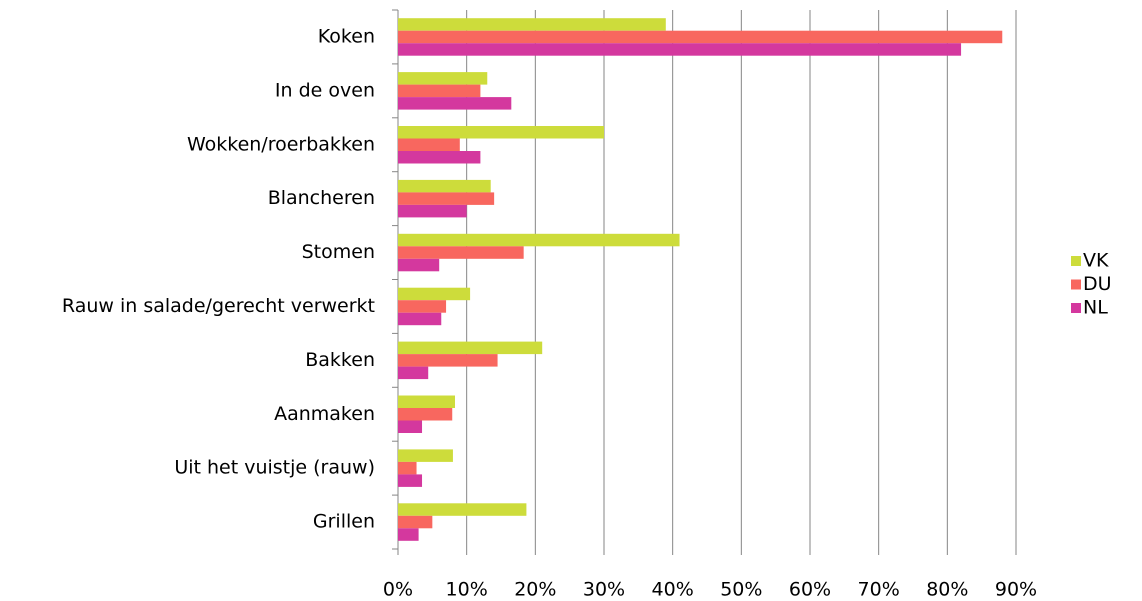 This screenshot has width=1142, height=601. What do you see at coordinates (879, 590) in the screenshot?
I see `x-tick-label: 70%` at bounding box center [879, 590].